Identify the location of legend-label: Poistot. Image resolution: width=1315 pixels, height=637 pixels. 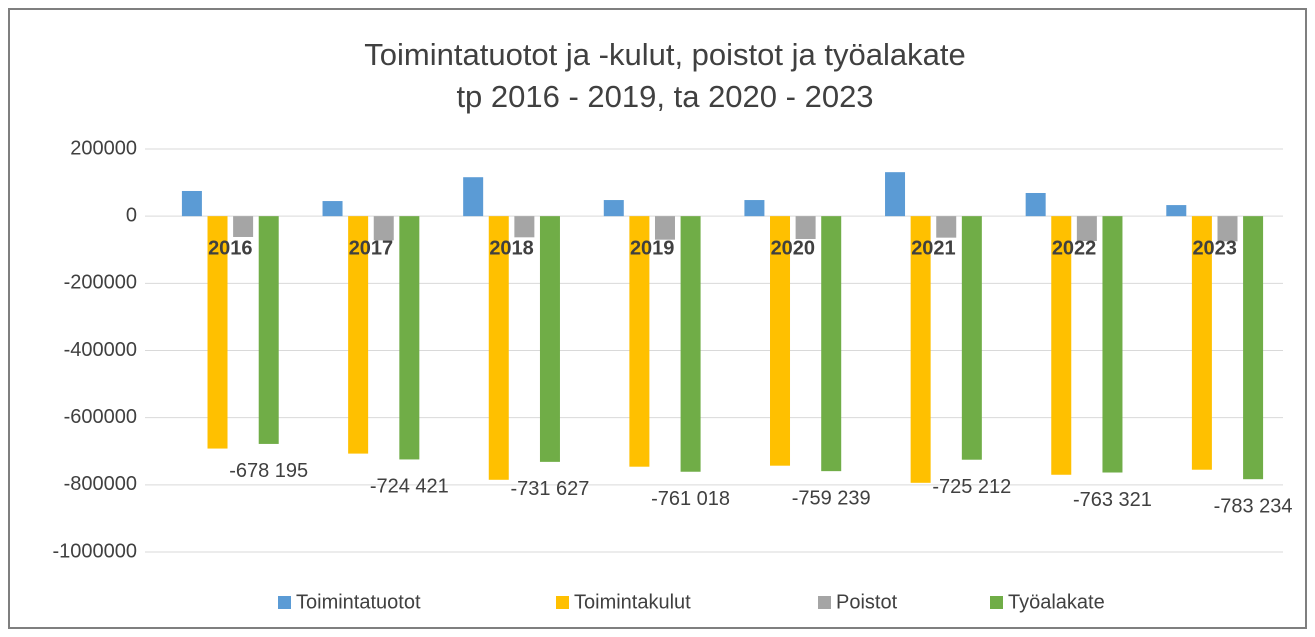
(867, 602).